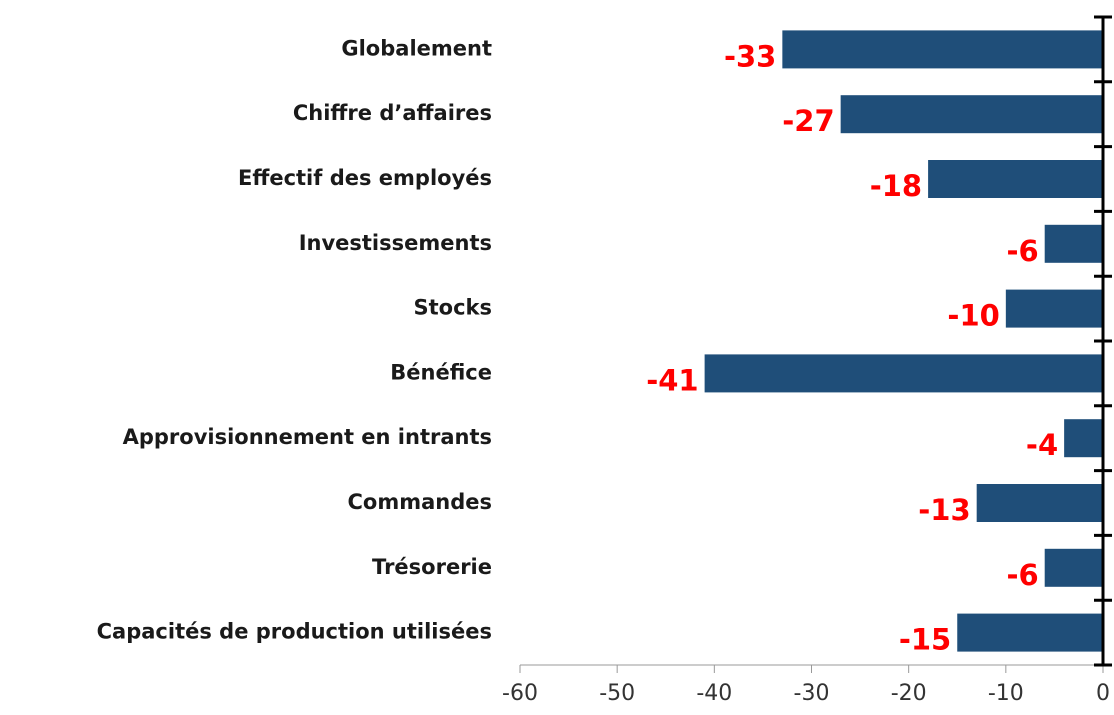 This screenshot has width=1114, height=715. What do you see at coordinates (750, 56) in the screenshot?
I see `value-label: -33` at bounding box center [750, 56].